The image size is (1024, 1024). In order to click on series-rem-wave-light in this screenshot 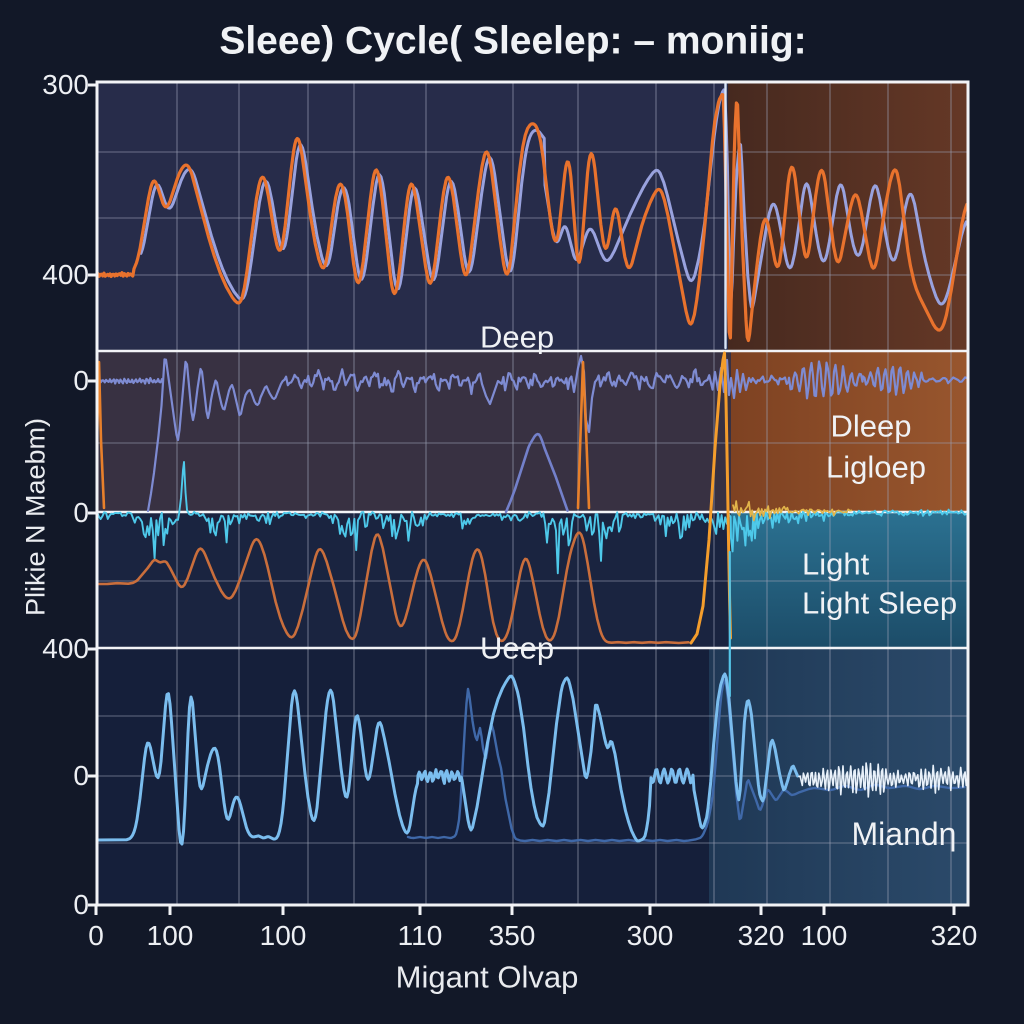, I will do `click(448, 759)`.